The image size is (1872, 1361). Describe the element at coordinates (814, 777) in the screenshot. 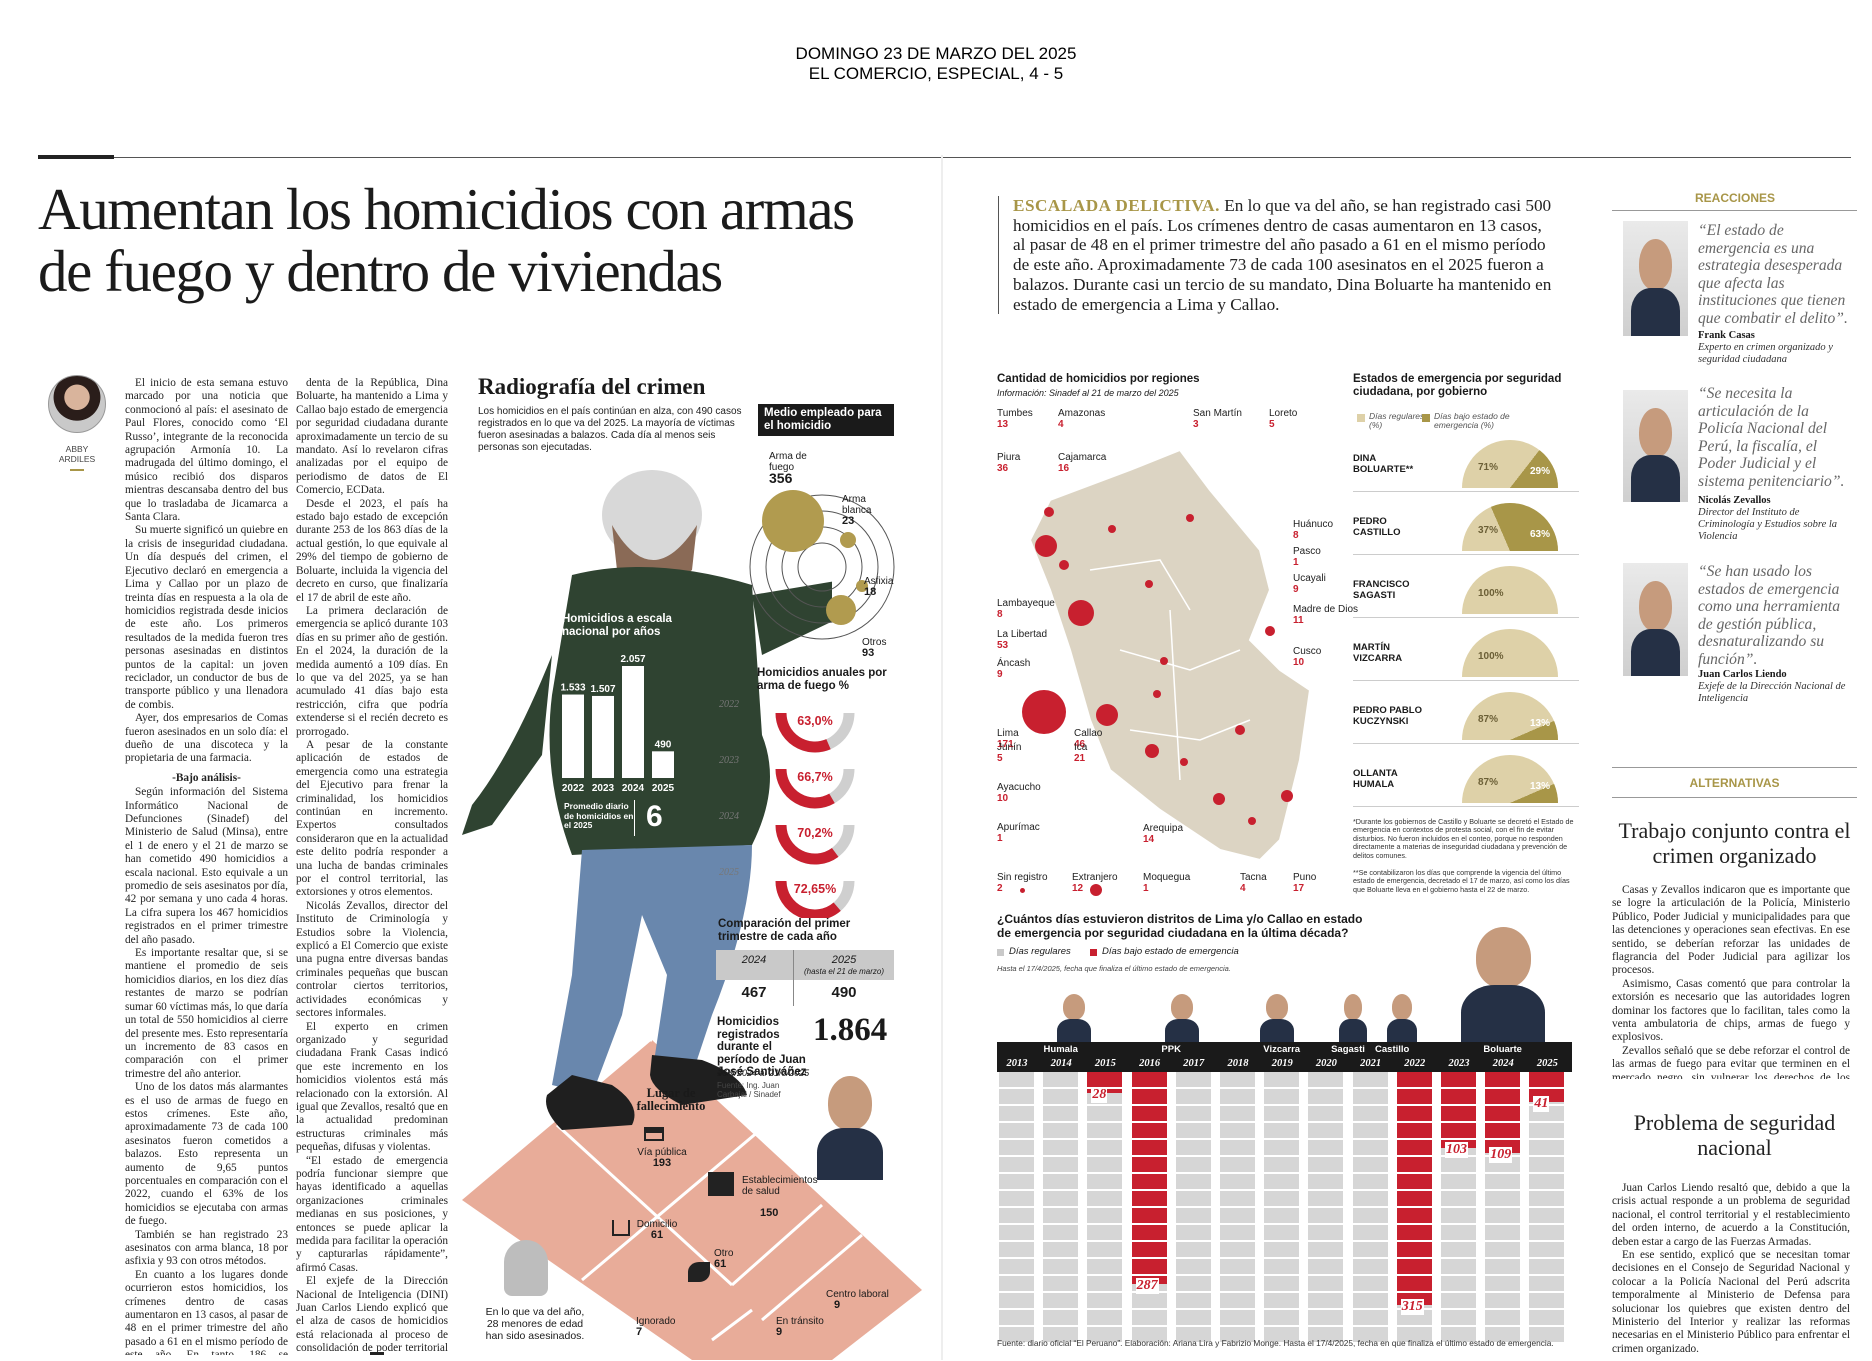

I see `fuego-label: 66,7%` at that location.